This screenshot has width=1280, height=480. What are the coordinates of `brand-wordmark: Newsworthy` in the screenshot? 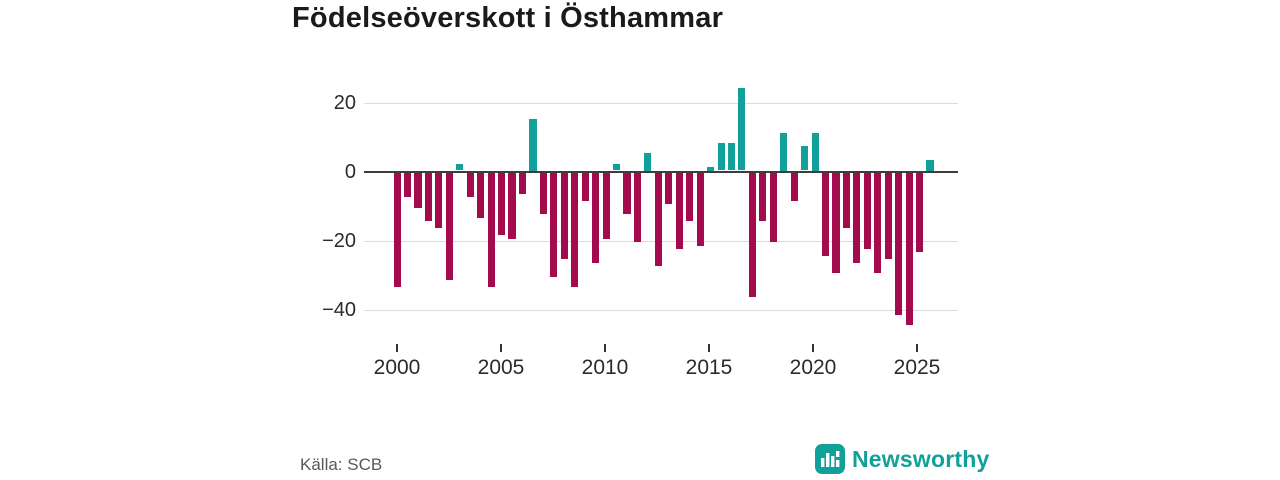 It's located at (921, 458).